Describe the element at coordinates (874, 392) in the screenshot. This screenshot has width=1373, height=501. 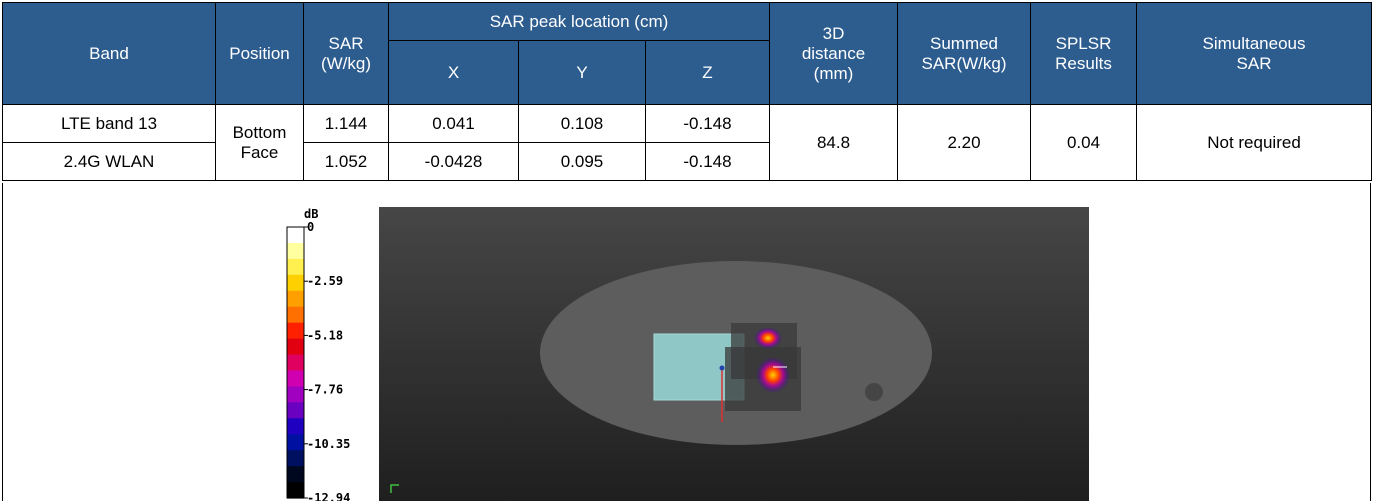
I see `phantom-marker` at that location.